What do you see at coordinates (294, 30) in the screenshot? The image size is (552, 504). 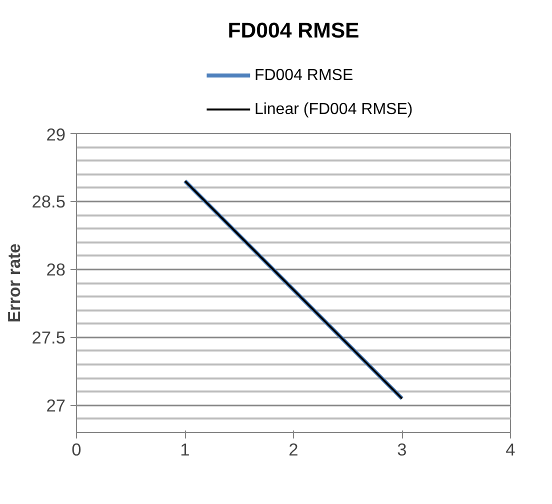 I see `chart-title: FD004 RMSE` at bounding box center [294, 30].